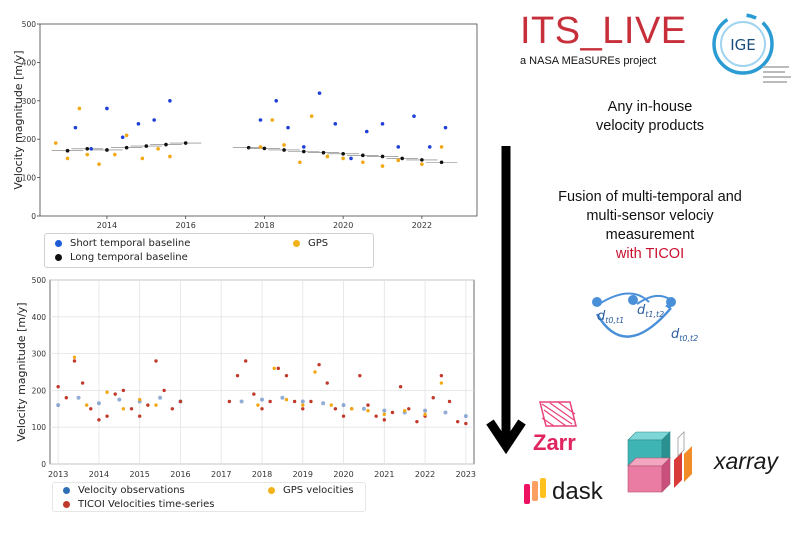 The width and height of the screenshot is (805, 534). I want to click on dask-icon, so click(535, 491).